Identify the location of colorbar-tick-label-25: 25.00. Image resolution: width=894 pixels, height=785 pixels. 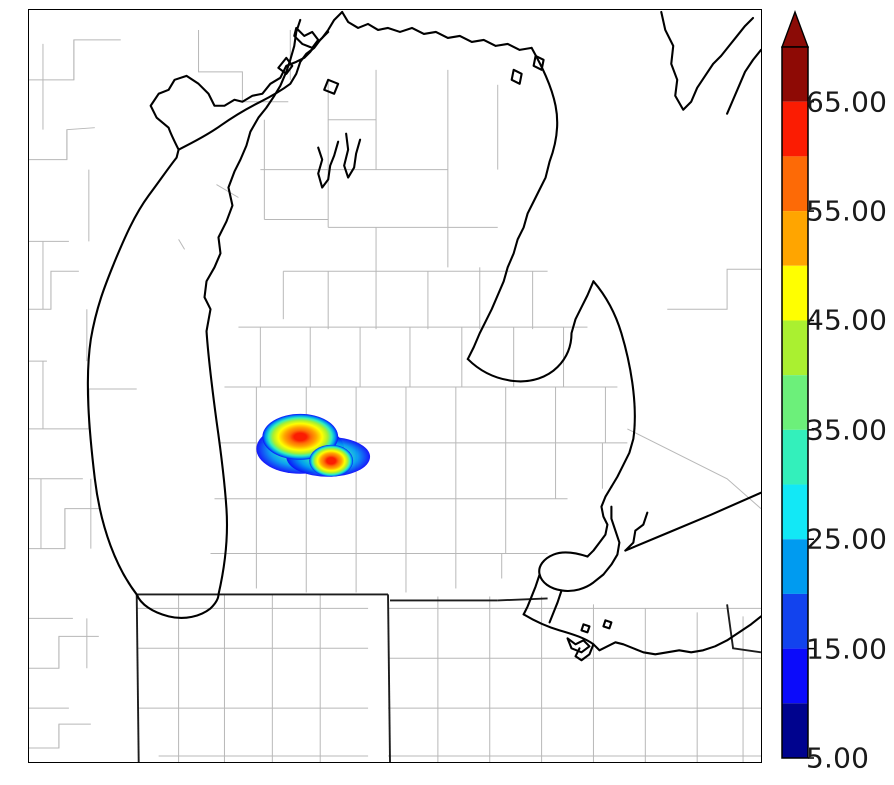
(847, 539).